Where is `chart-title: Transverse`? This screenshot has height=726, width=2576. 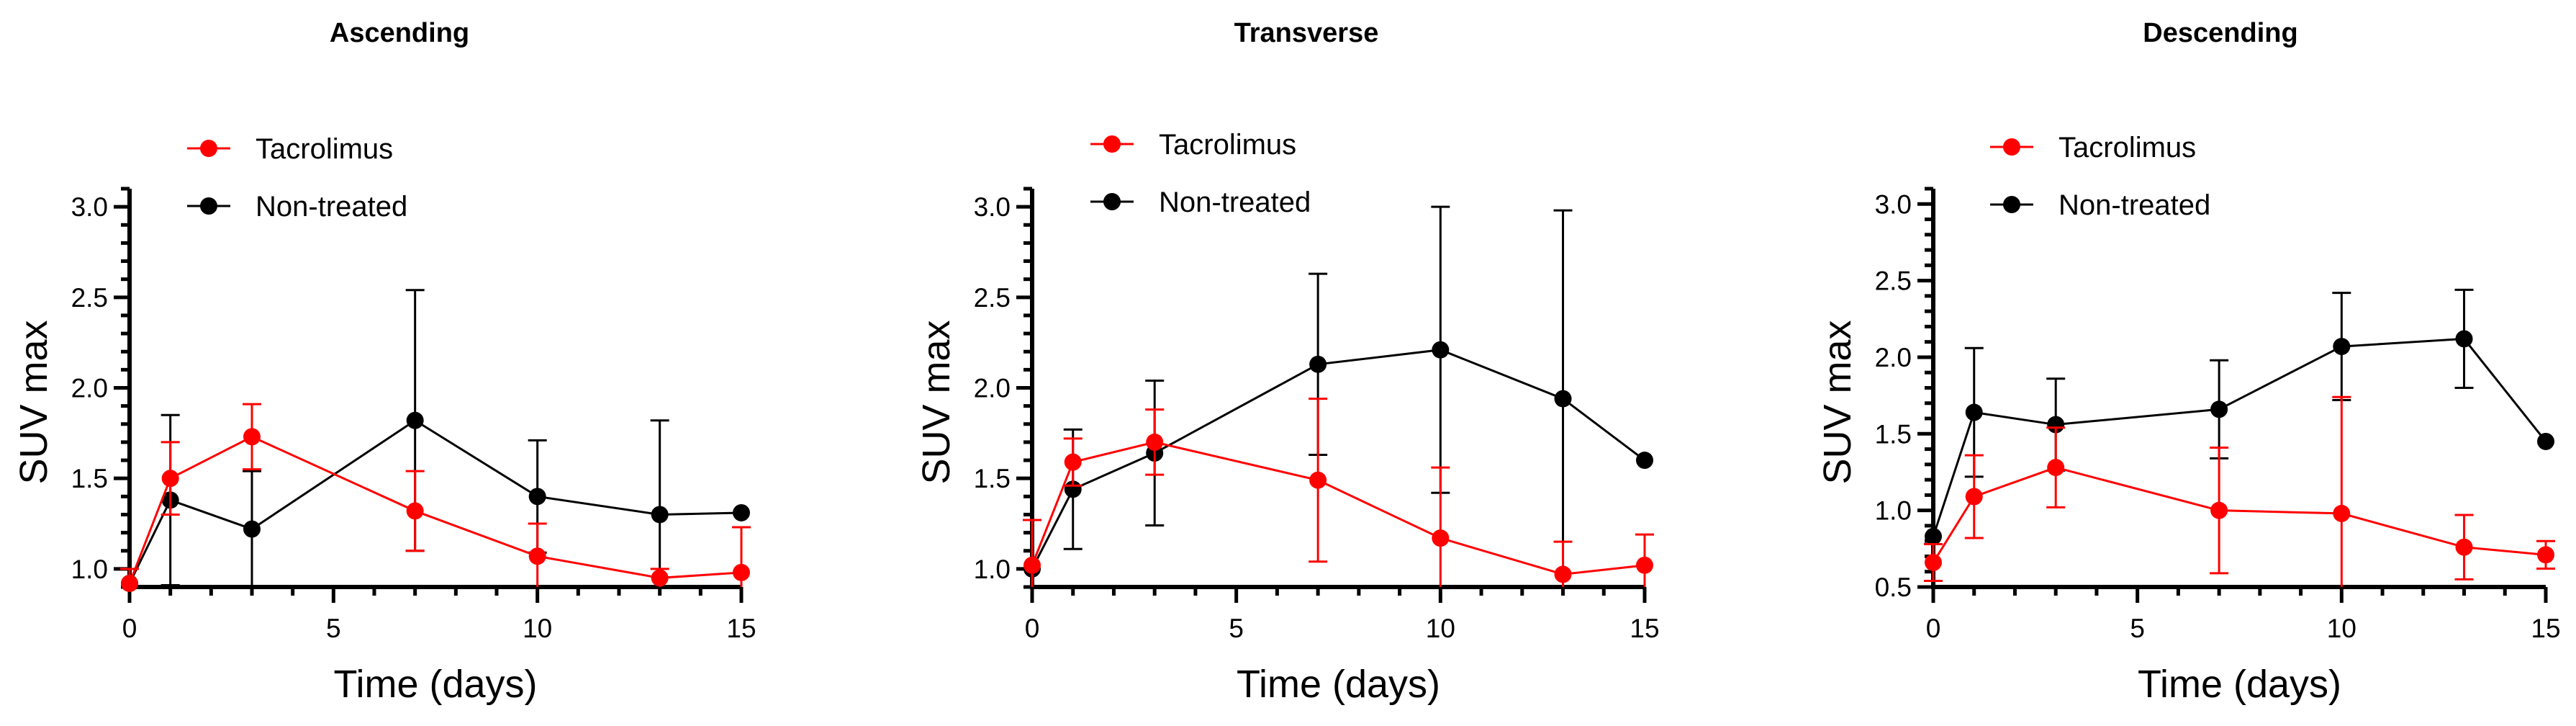
chart-title: Transverse is located at coordinates (1307, 33).